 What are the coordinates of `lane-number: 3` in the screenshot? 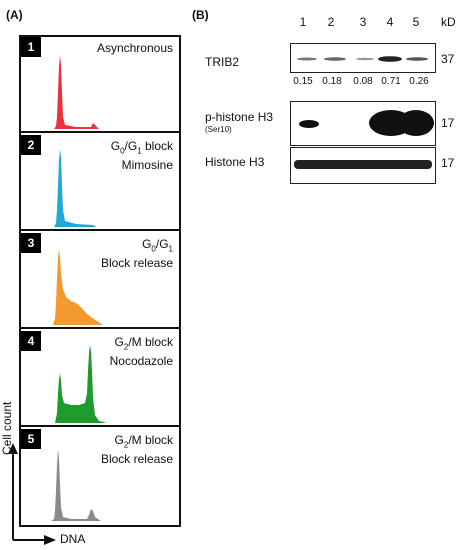 It's located at (363, 22).